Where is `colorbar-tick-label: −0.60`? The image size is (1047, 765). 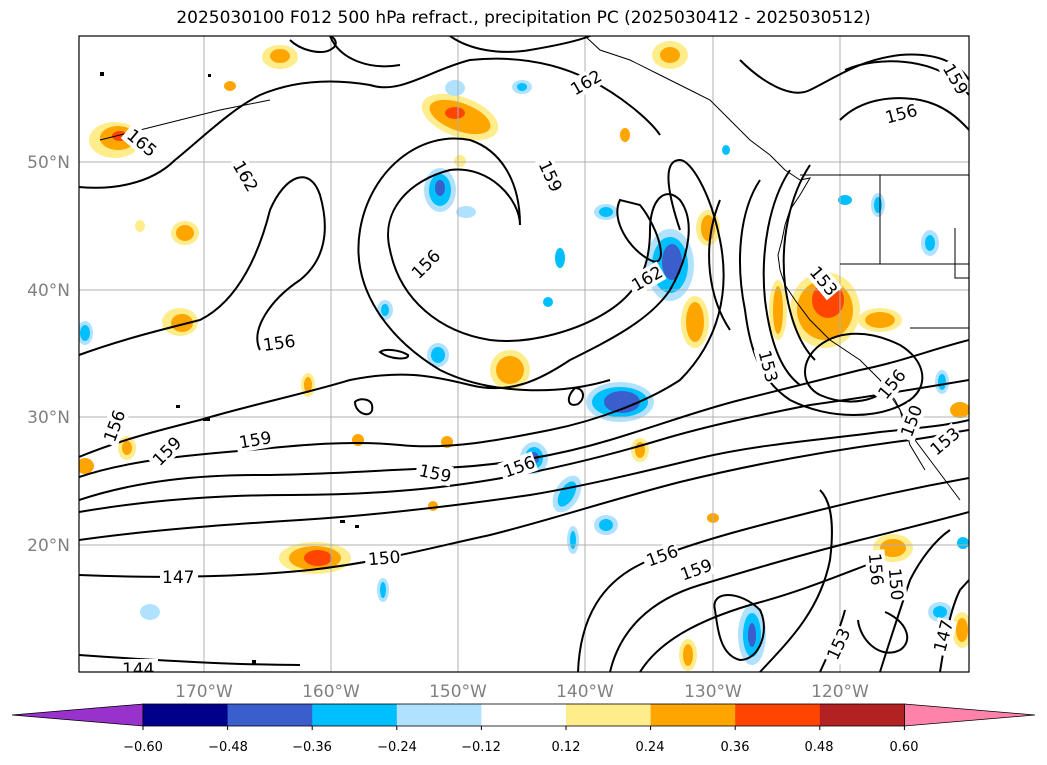 colorbar-tick-label: −0.60 is located at coordinates (143, 747).